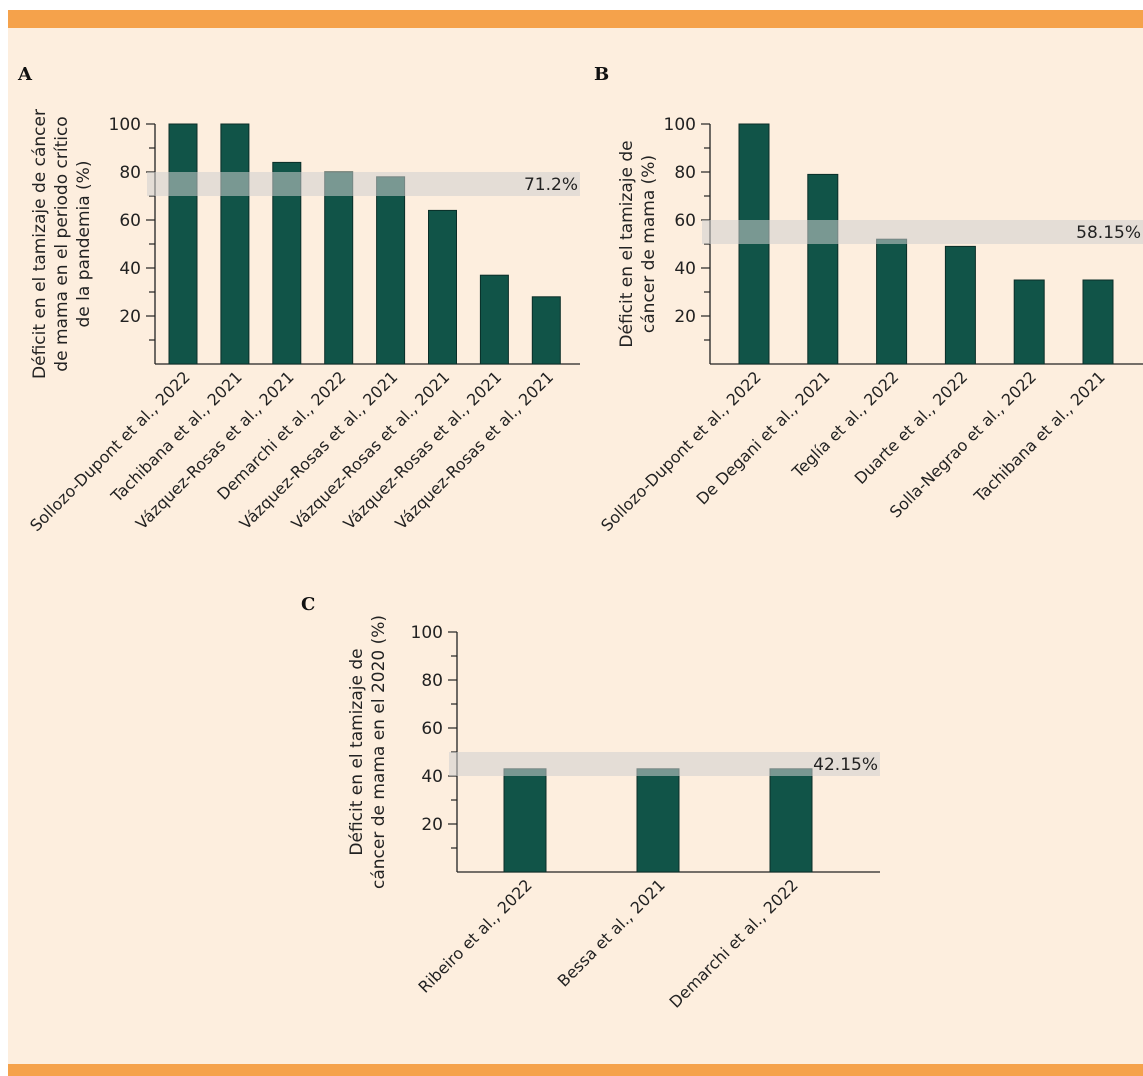  What do you see at coordinates (363, 184) in the screenshot?
I see `chart-a-average-band` at bounding box center [363, 184].